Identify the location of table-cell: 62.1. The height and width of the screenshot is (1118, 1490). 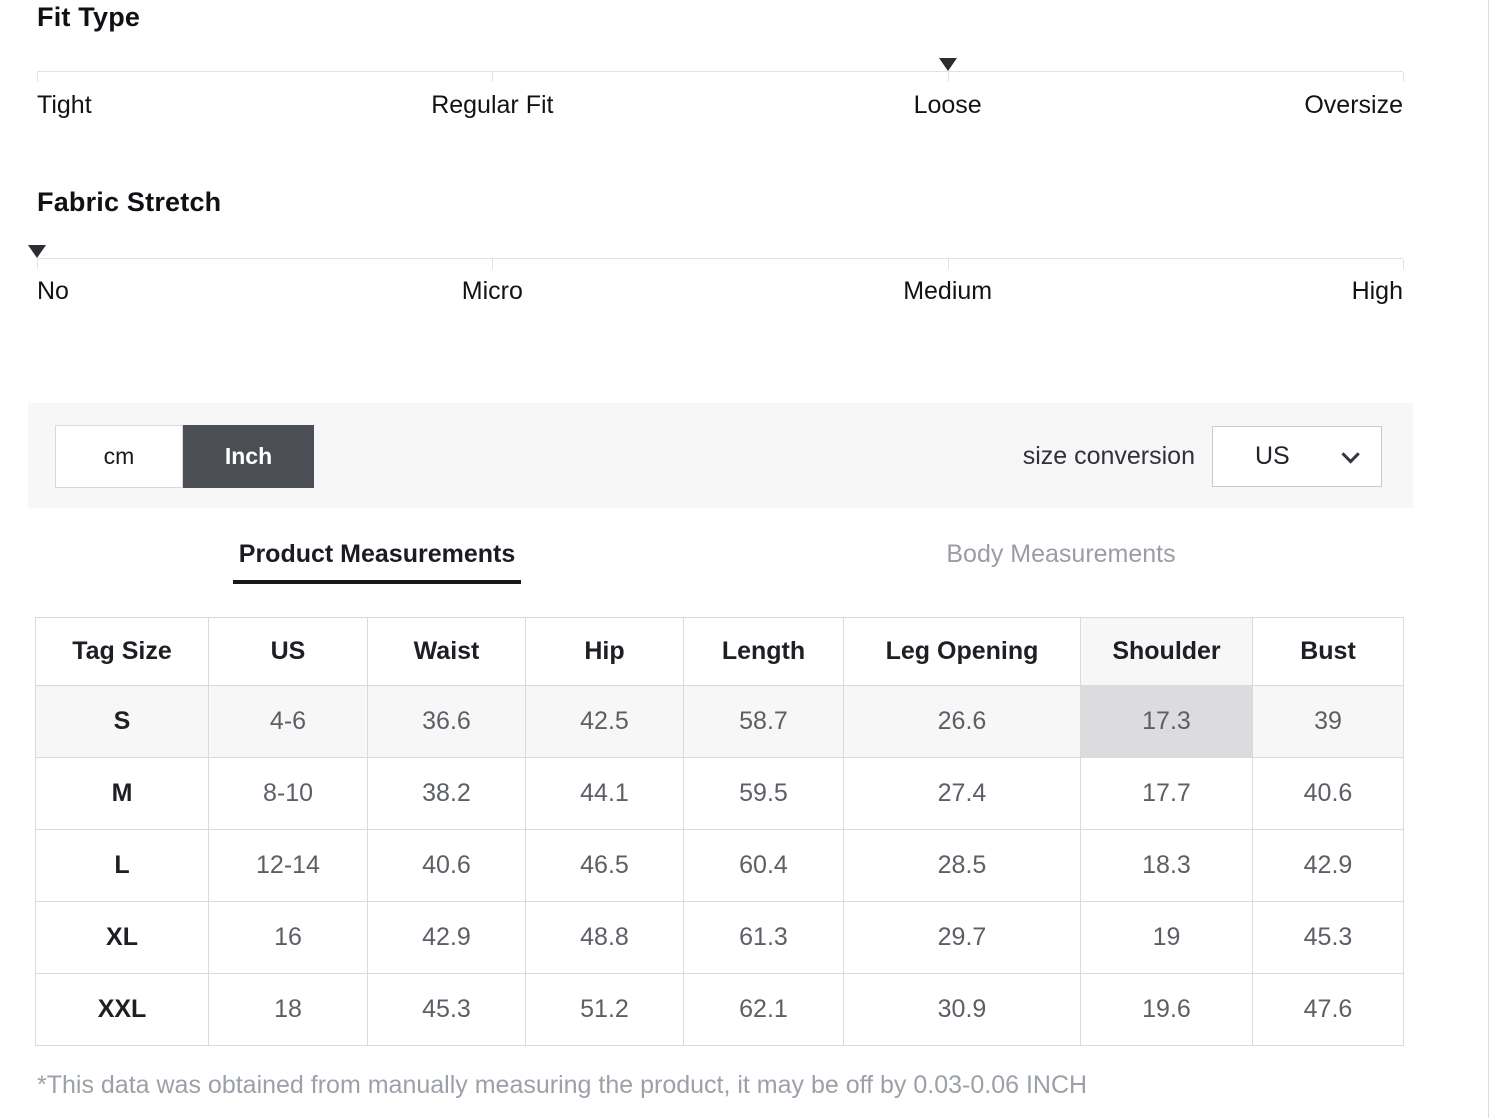
(763, 1009).